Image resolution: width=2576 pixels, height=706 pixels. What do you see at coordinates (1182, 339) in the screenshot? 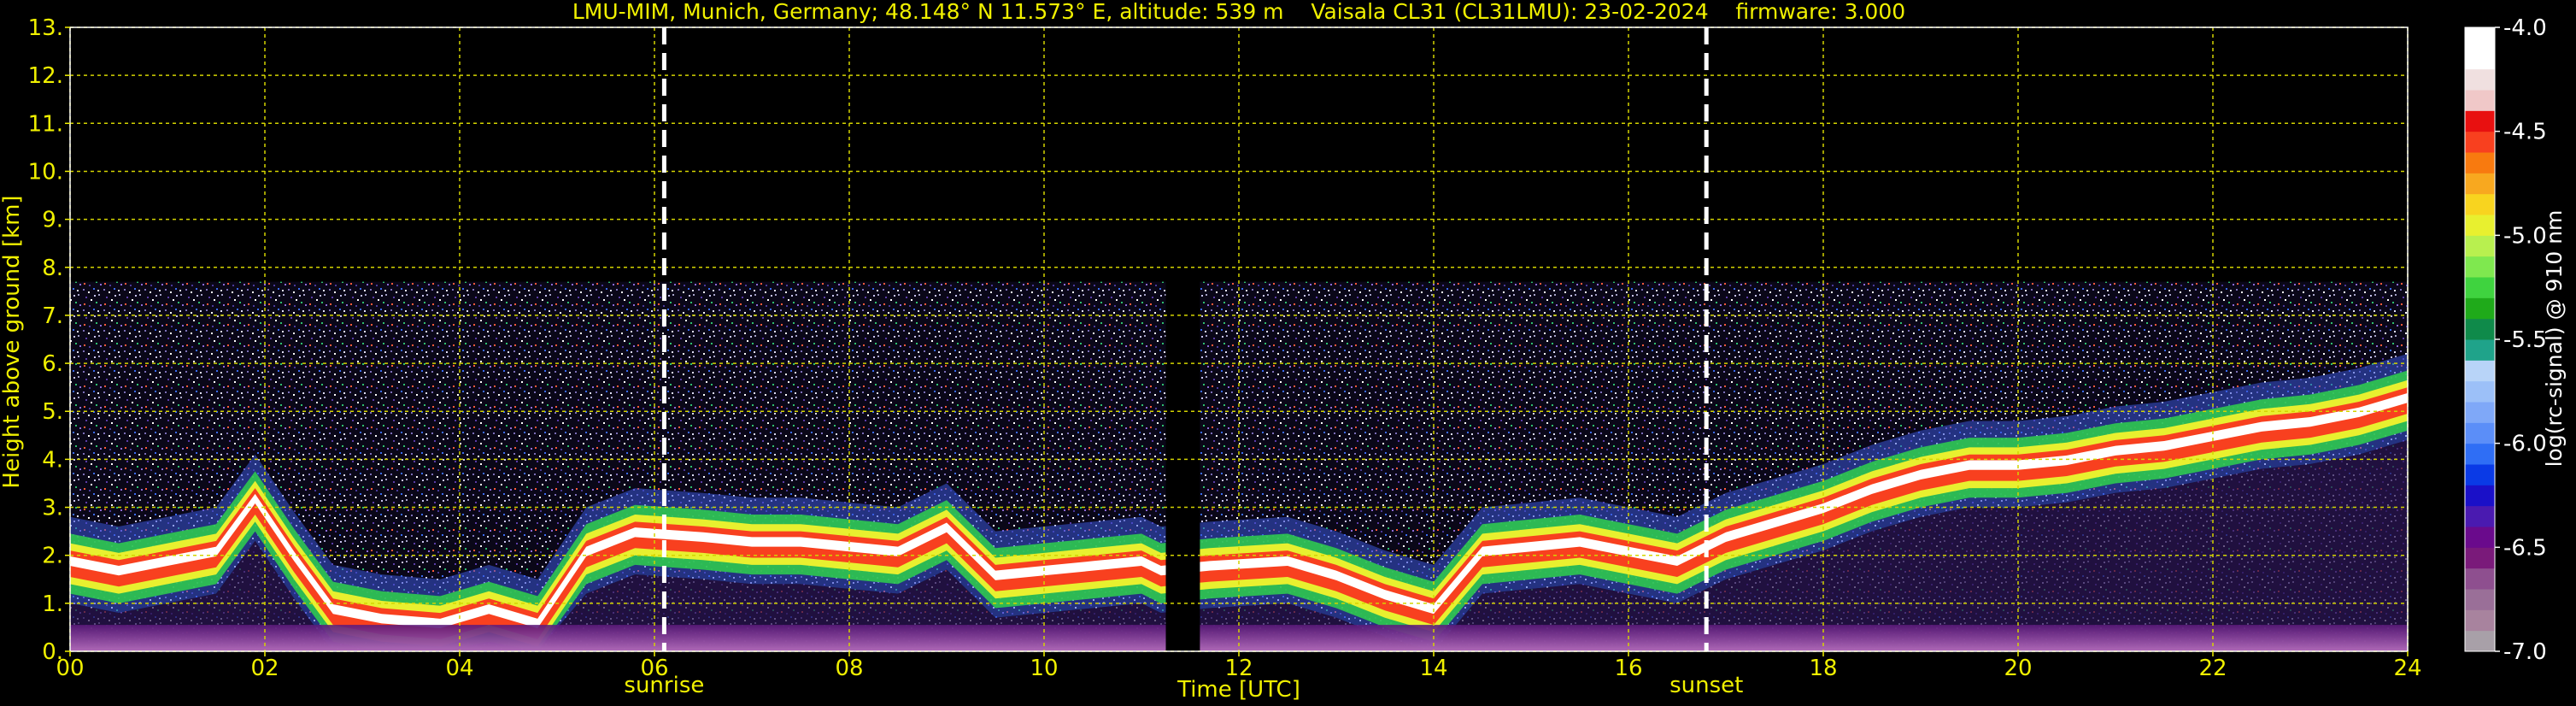
I see `data-gap` at bounding box center [1182, 339].